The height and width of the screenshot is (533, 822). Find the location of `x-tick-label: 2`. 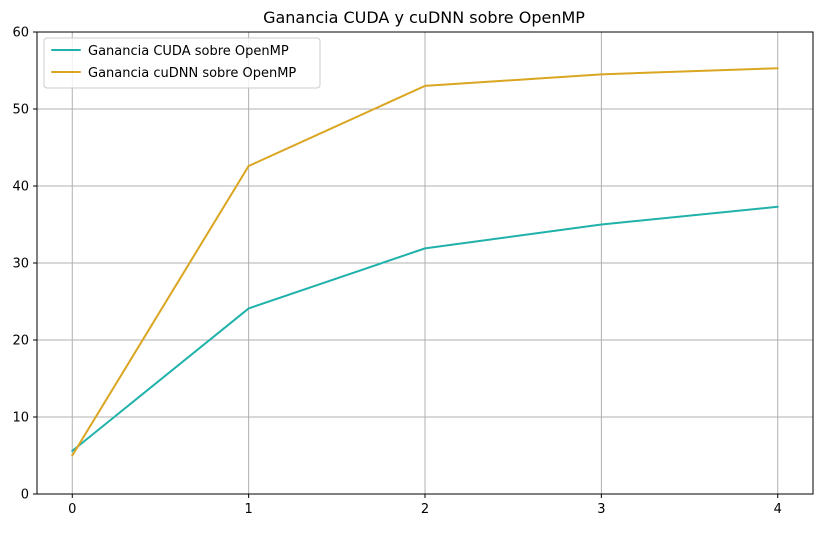

x-tick-label: 2 is located at coordinates (425, 509).